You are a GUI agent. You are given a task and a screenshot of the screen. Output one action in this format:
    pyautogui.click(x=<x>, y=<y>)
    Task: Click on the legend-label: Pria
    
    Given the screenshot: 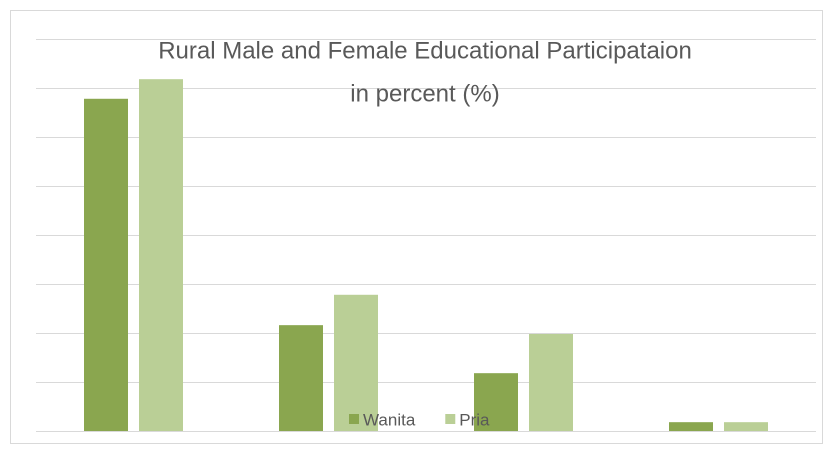 What is the action you would take?
    pyautogui.click(x=474, y=419)
    